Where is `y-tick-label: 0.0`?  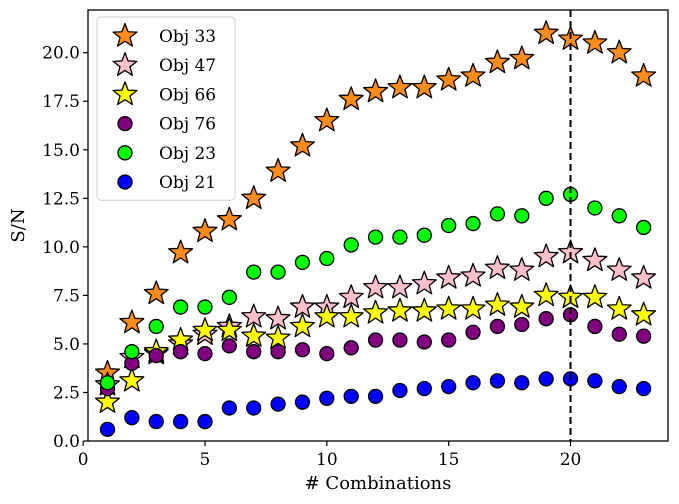 y-tick-label: 0.0 is located at coordinates (66, 442).